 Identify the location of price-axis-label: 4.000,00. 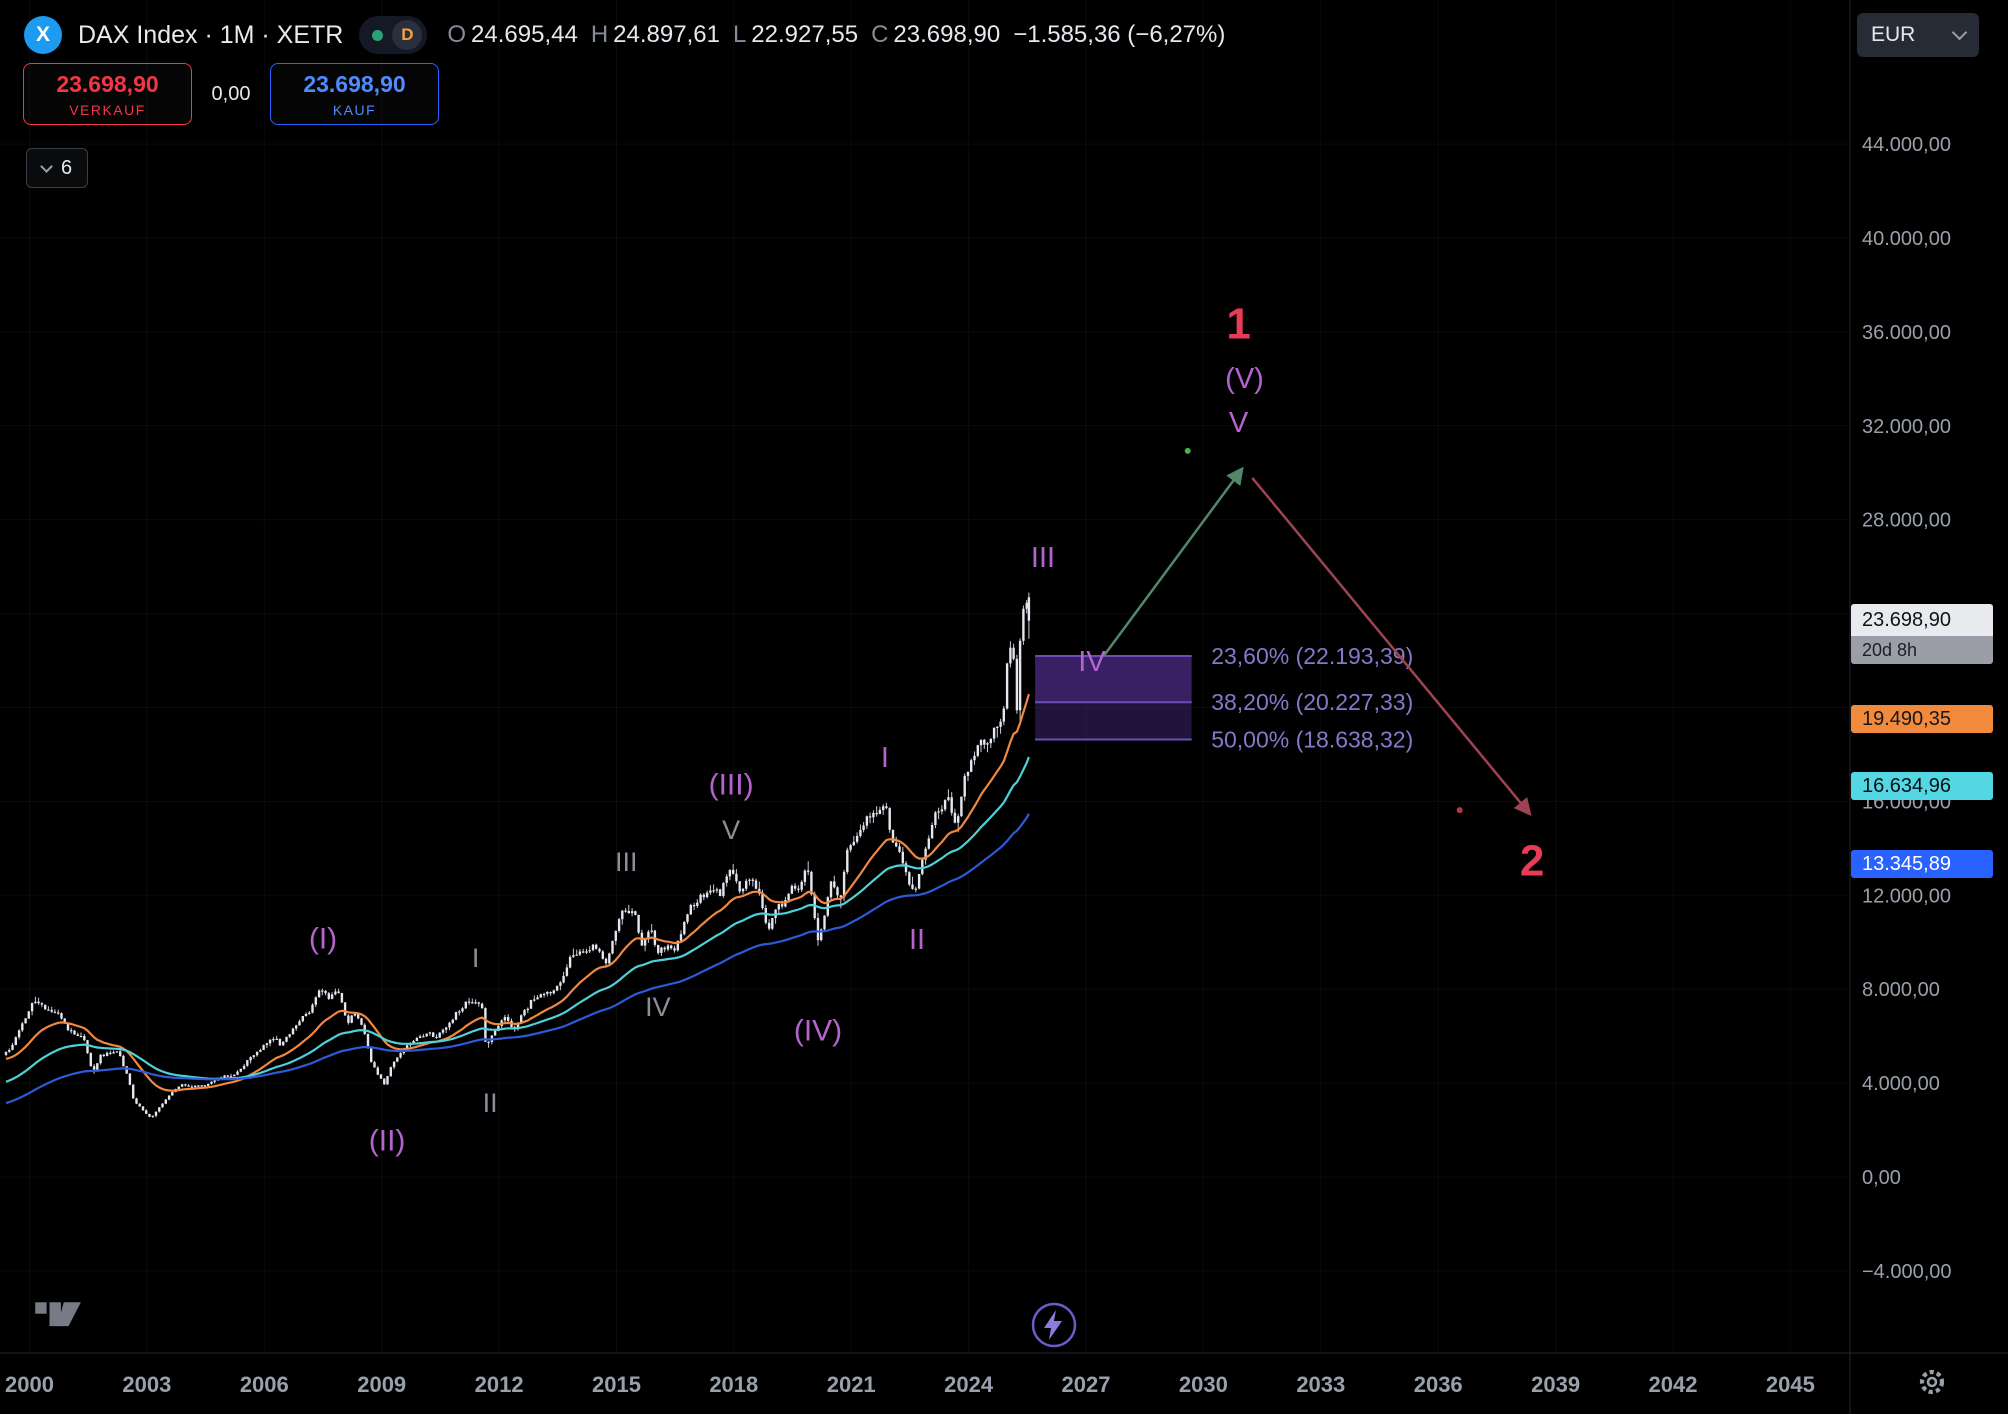
(1901, 1084).